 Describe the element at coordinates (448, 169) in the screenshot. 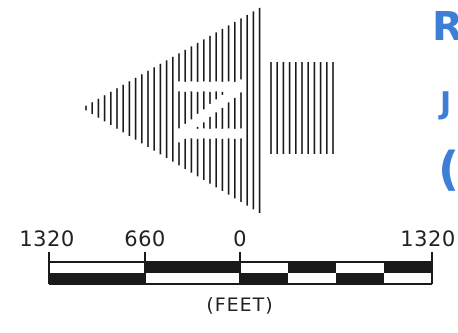

I see `edge-glyph-paren: (` at that location.